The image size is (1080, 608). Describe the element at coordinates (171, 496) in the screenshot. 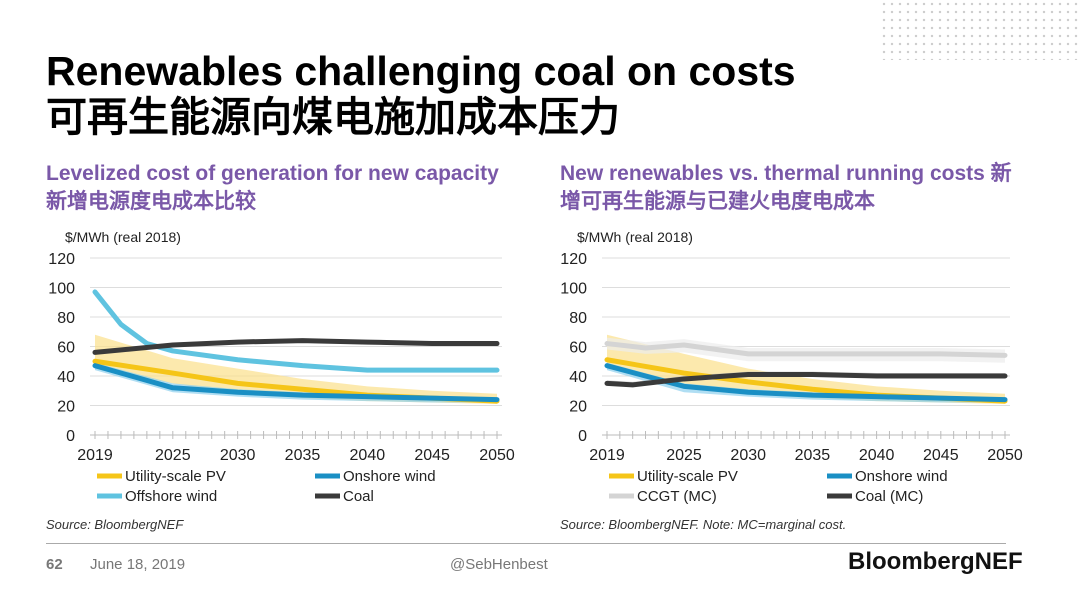

I see `legend-label: Offshore wind` at that location.